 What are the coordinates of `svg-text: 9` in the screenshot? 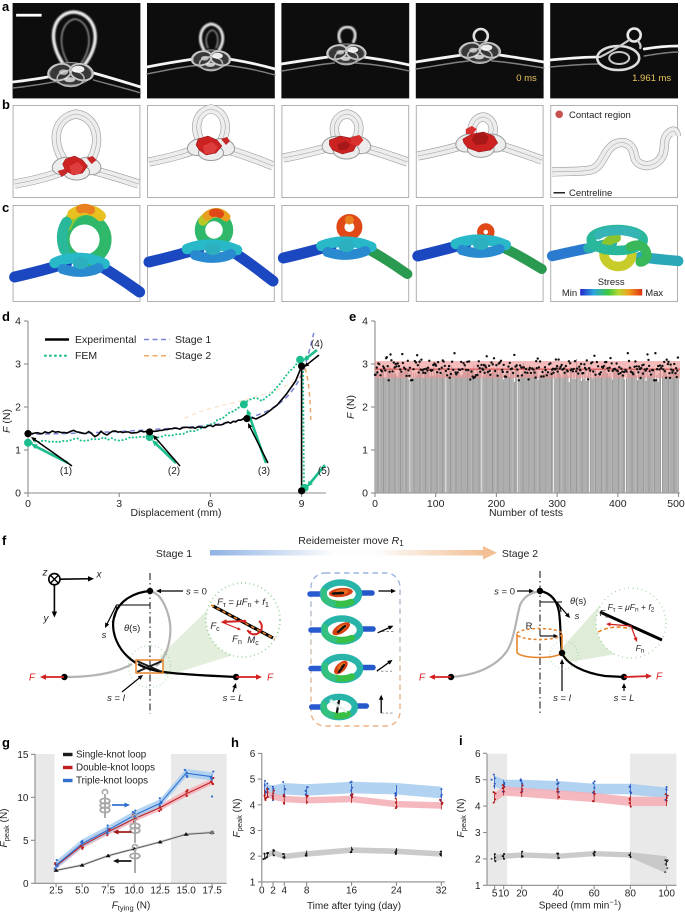 It's located at (302, 504).